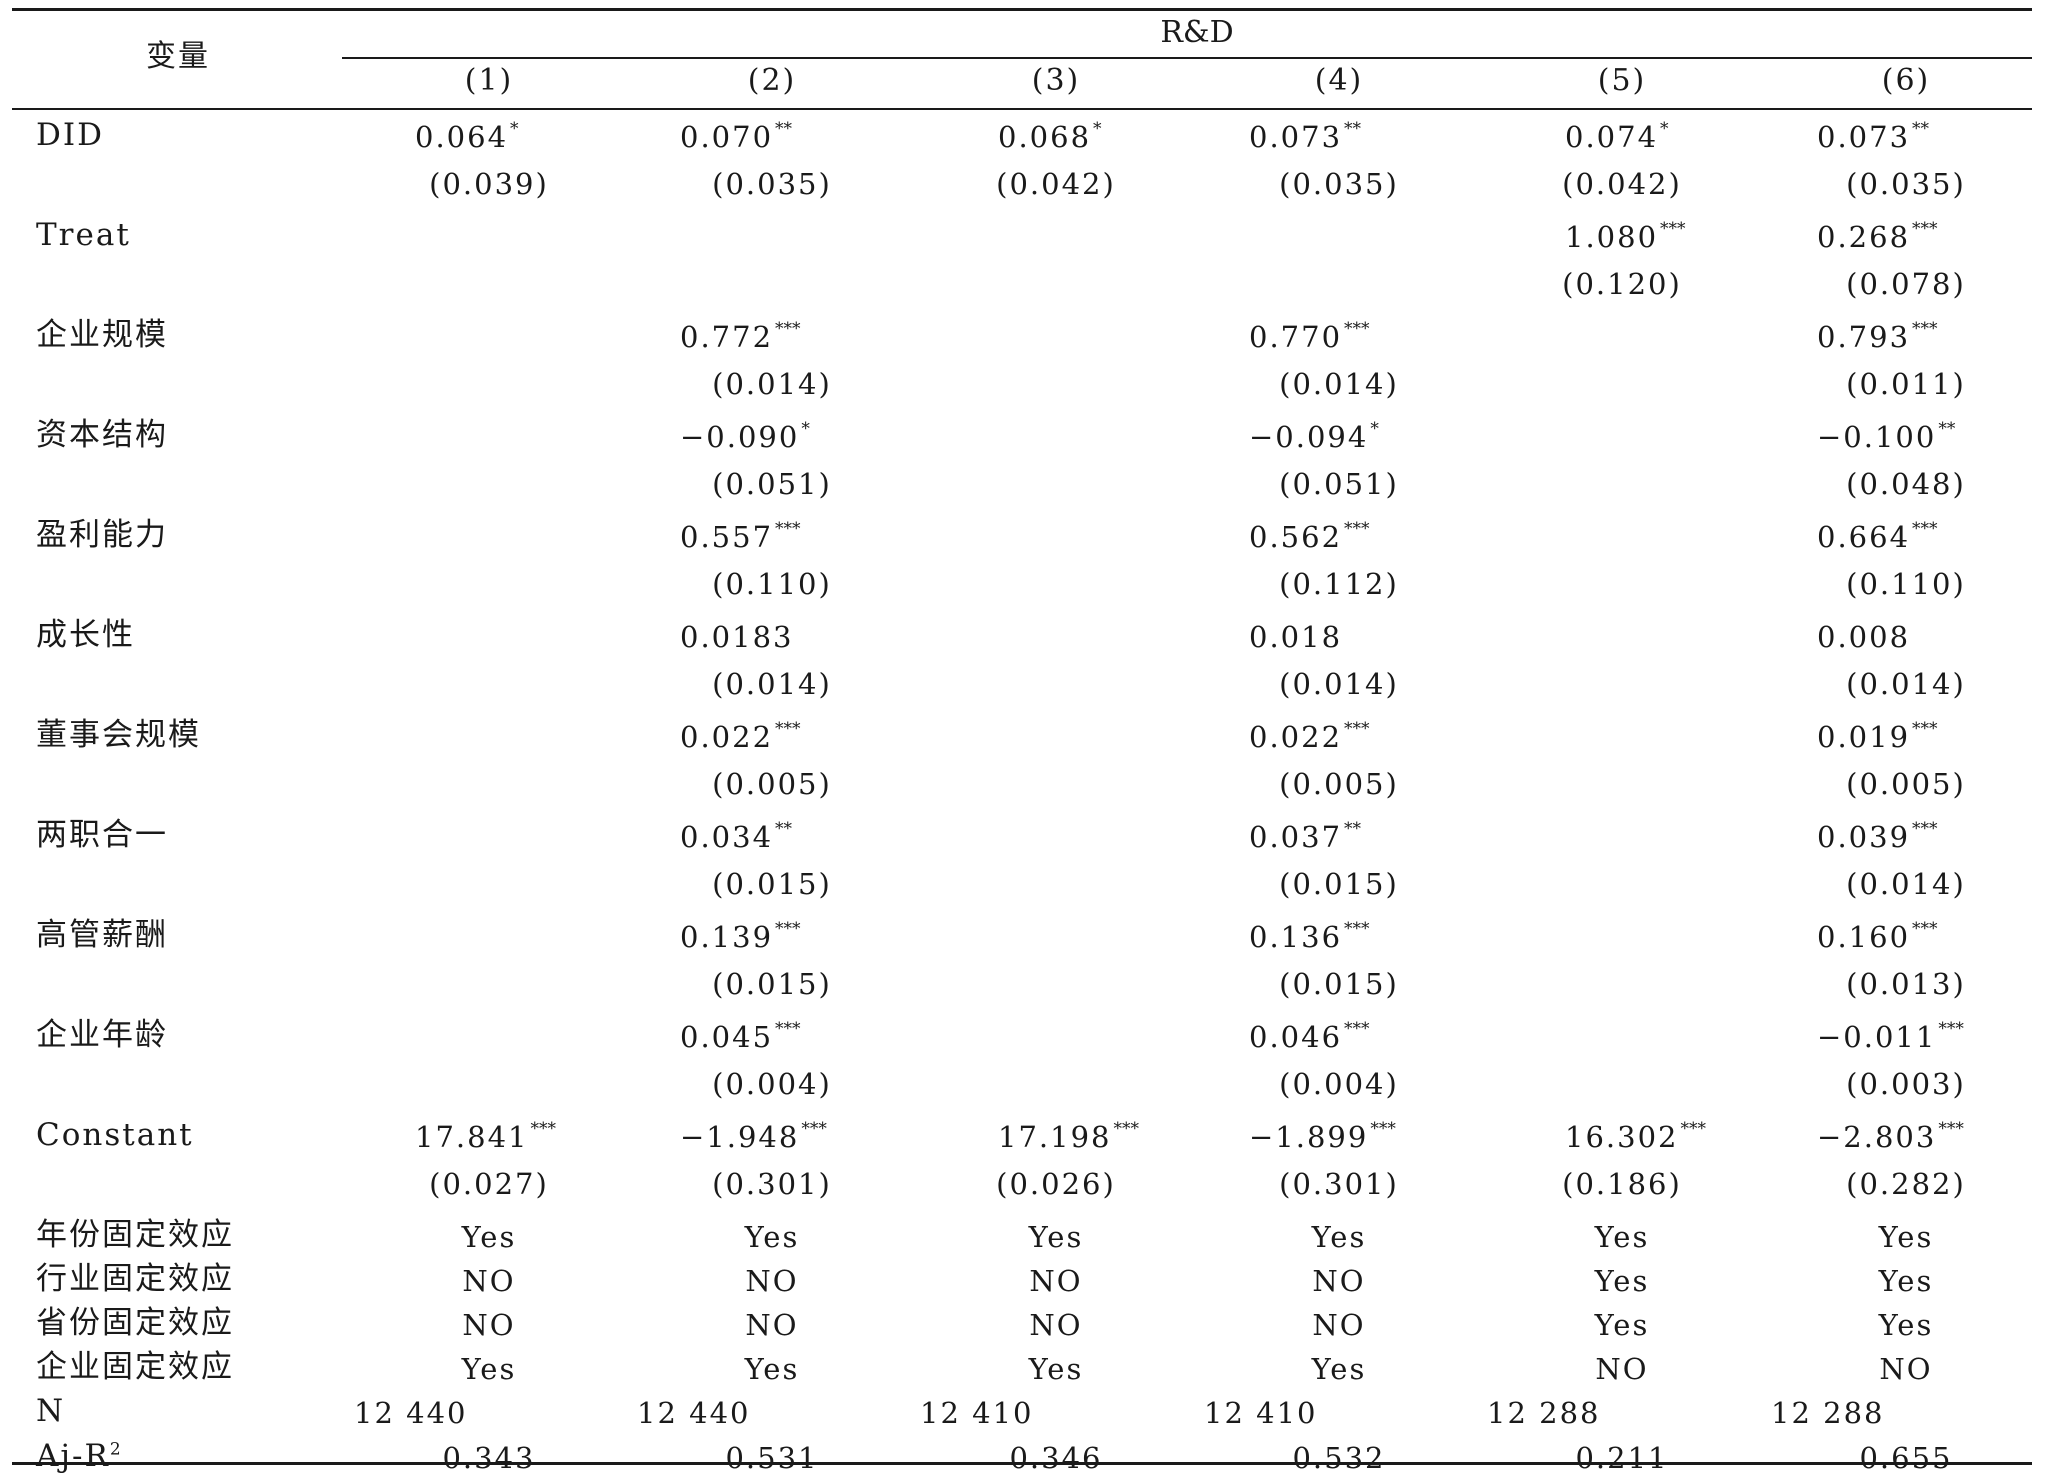  Describe the element at coordinates (489, 80) in the screenshot. I see `column-header-1: (1)` at that location.